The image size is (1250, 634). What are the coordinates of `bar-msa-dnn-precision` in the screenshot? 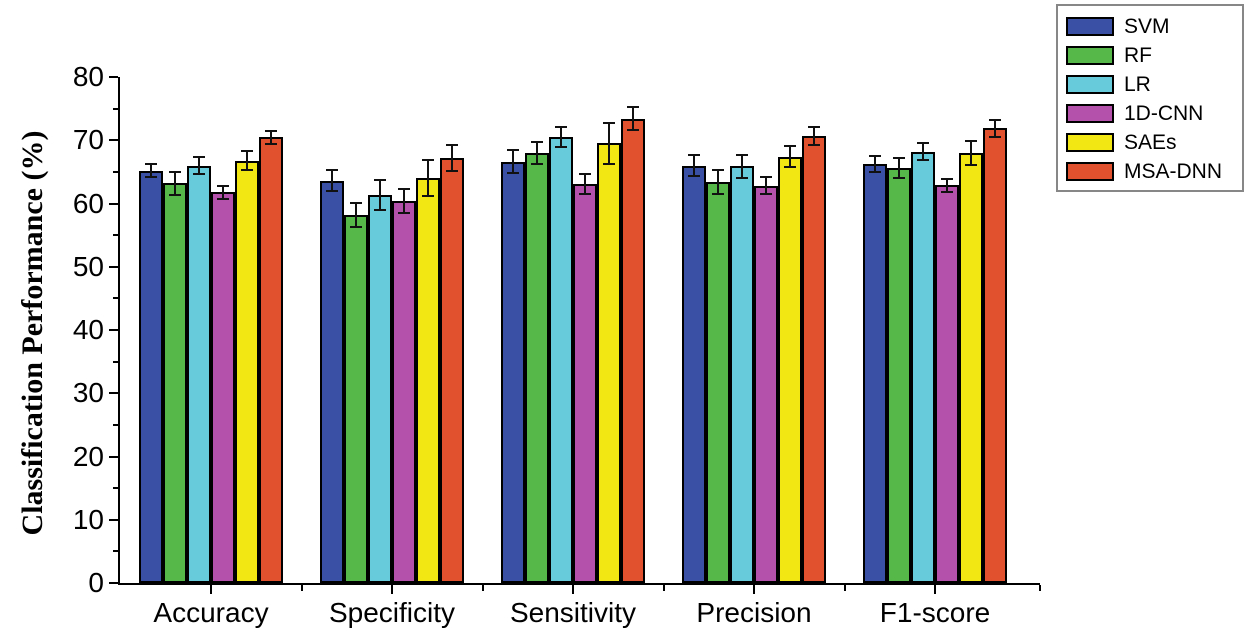 It's located at (814, 354).